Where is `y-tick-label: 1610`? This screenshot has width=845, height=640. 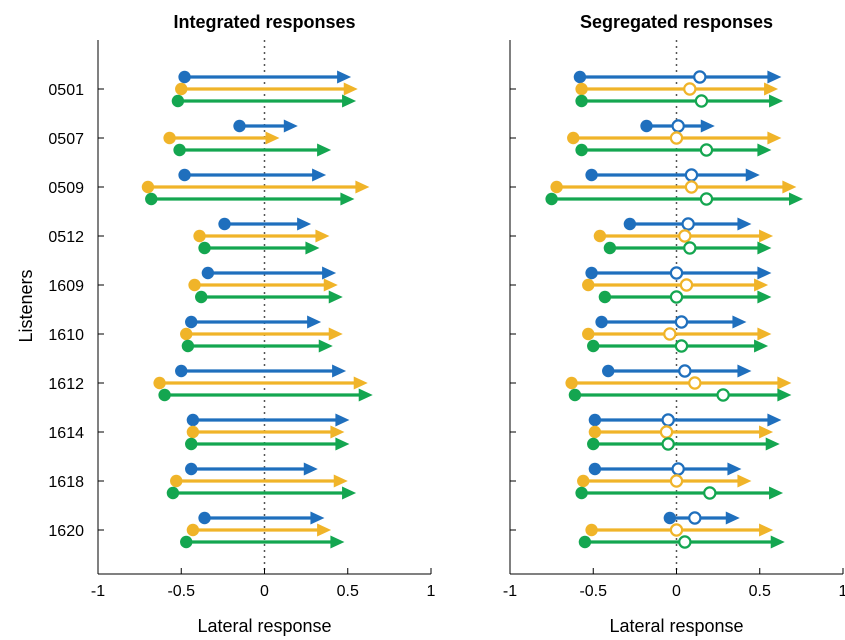
y-tick-label: 1610 is located at coordinates (66, 335).